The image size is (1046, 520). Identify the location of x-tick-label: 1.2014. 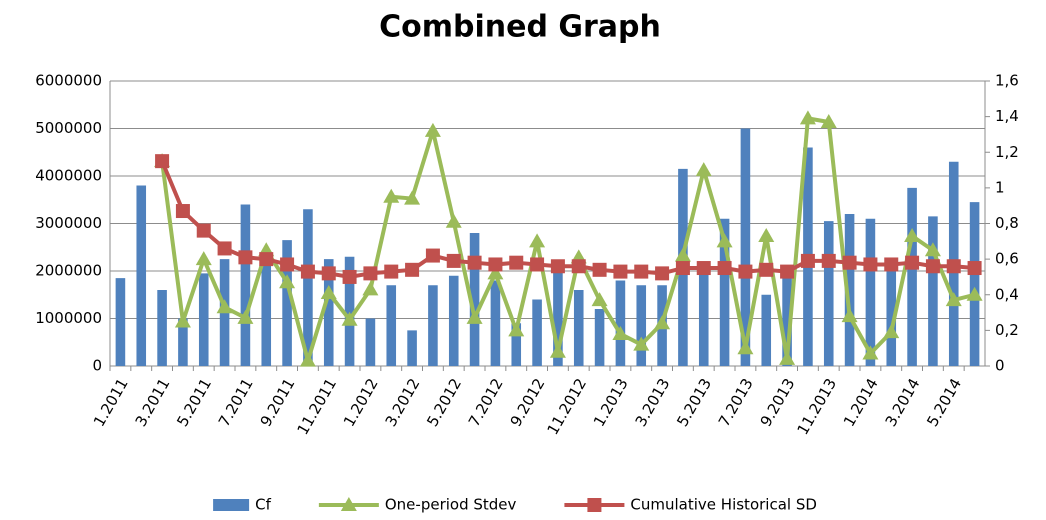
(861, 402).